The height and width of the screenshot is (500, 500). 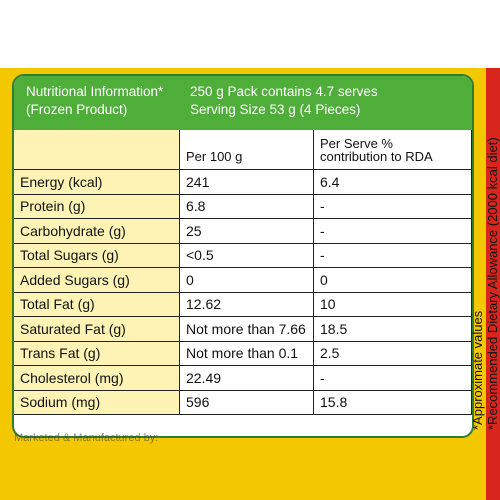 I want to click on nutrient-per100: Not more than 0.1, so click(x=247, y=353).